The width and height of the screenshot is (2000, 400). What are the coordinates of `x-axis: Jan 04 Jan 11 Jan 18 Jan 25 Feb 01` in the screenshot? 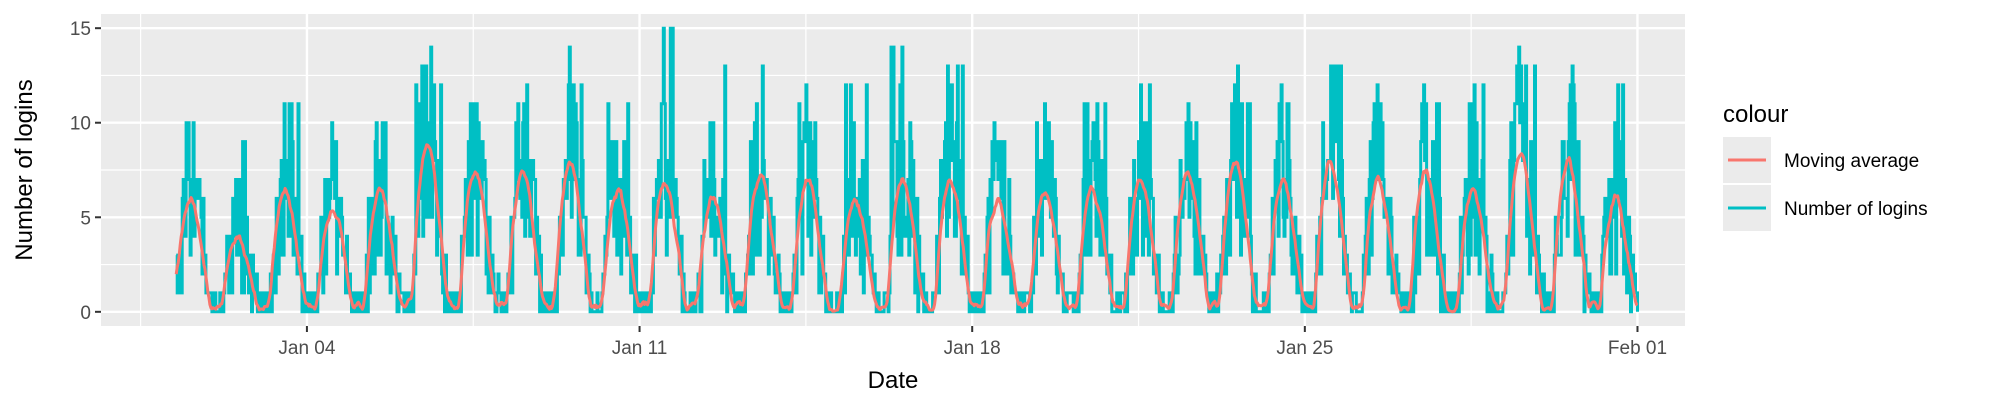 It's located at (972, 342).